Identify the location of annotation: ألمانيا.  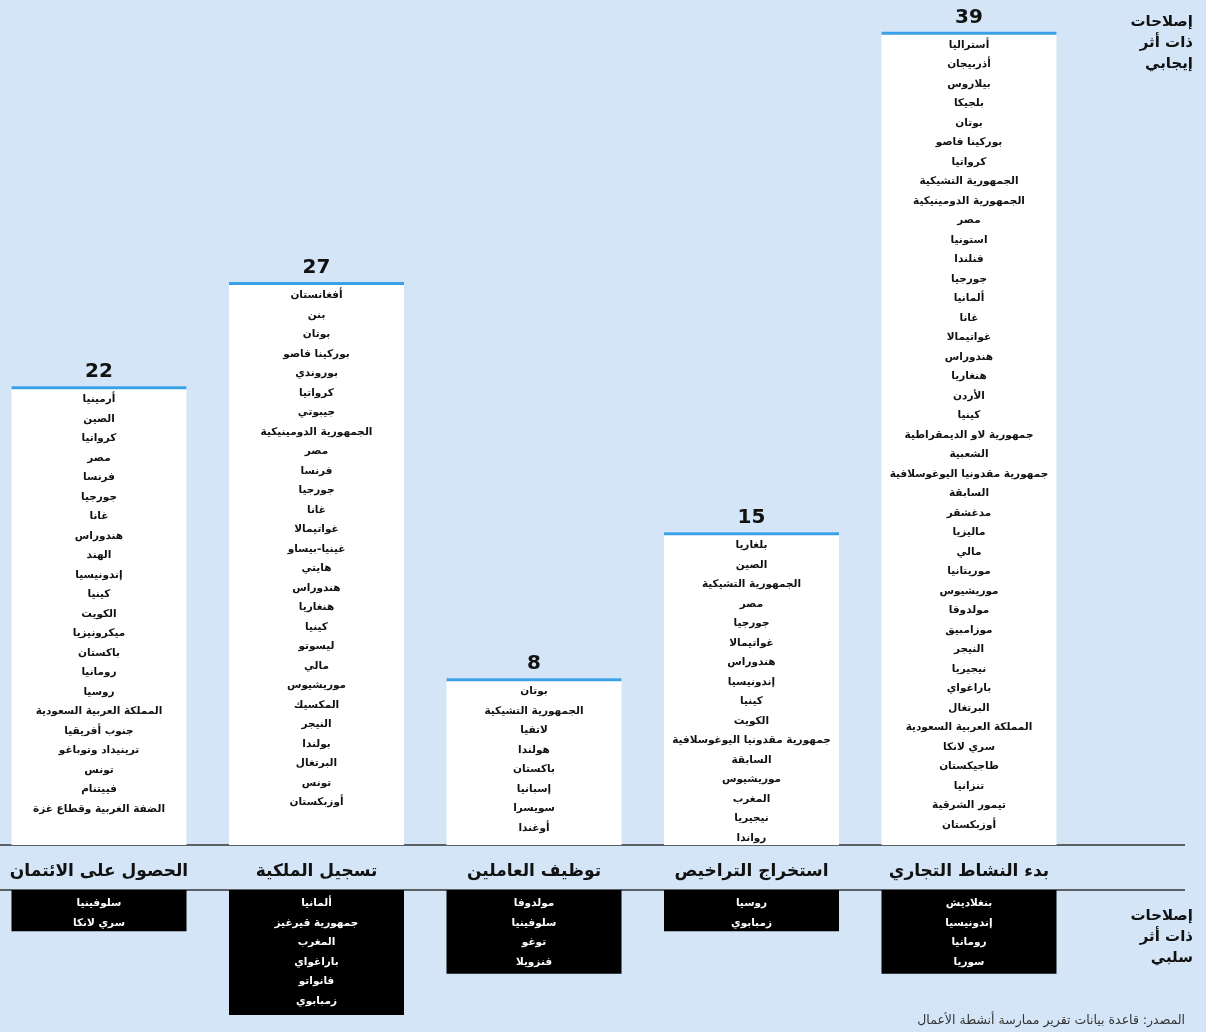
(969, 297).